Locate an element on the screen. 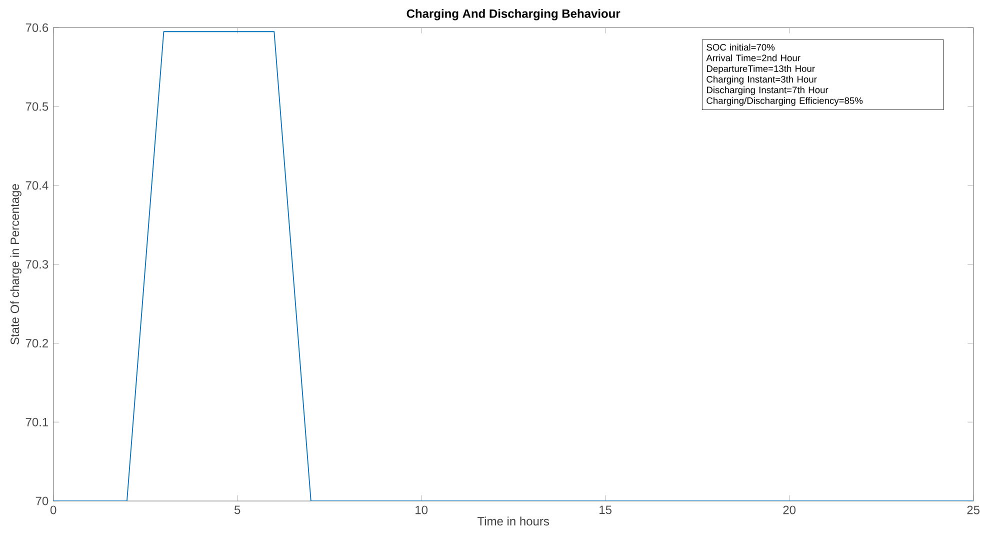  x-tick-label: 20 is located at coordinates (789, 510).